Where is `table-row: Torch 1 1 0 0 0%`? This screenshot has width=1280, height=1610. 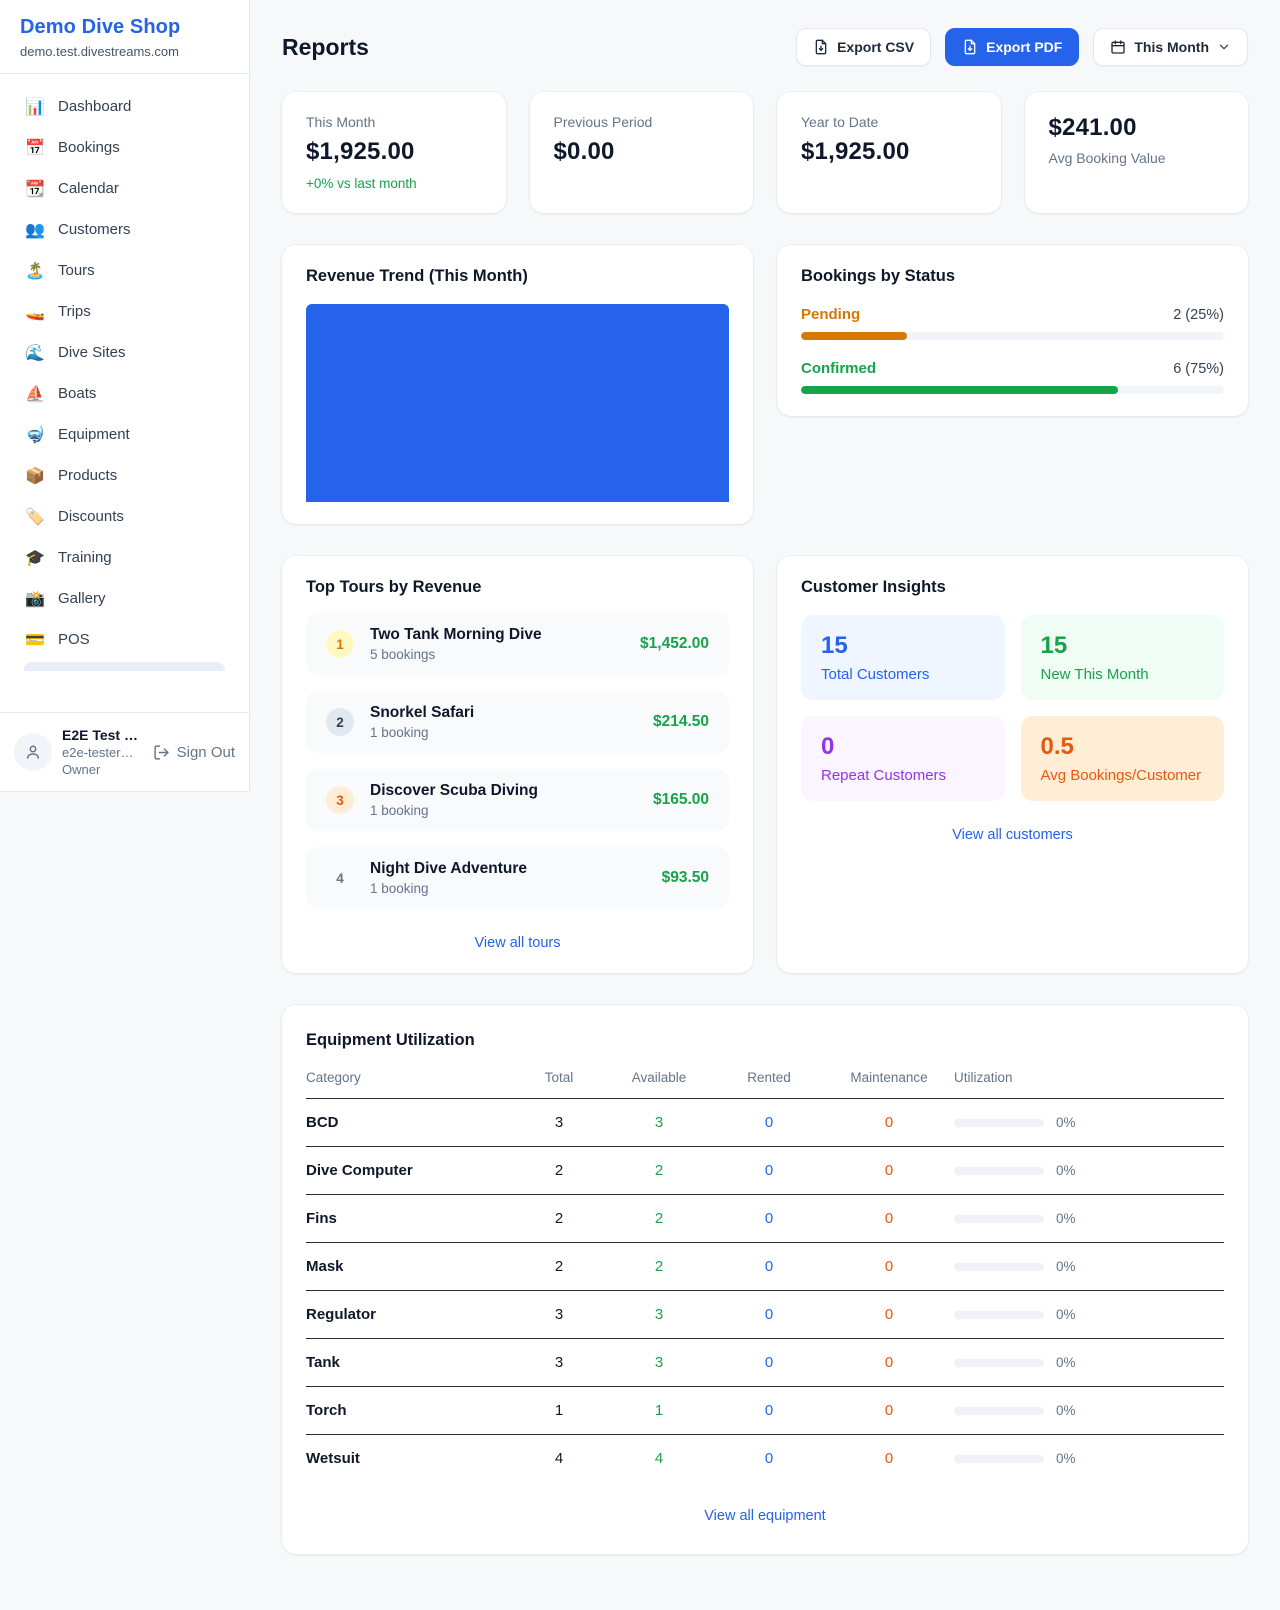
table-row: Torch 1 1 0 0 0% is located at coordinates (765, 1410).